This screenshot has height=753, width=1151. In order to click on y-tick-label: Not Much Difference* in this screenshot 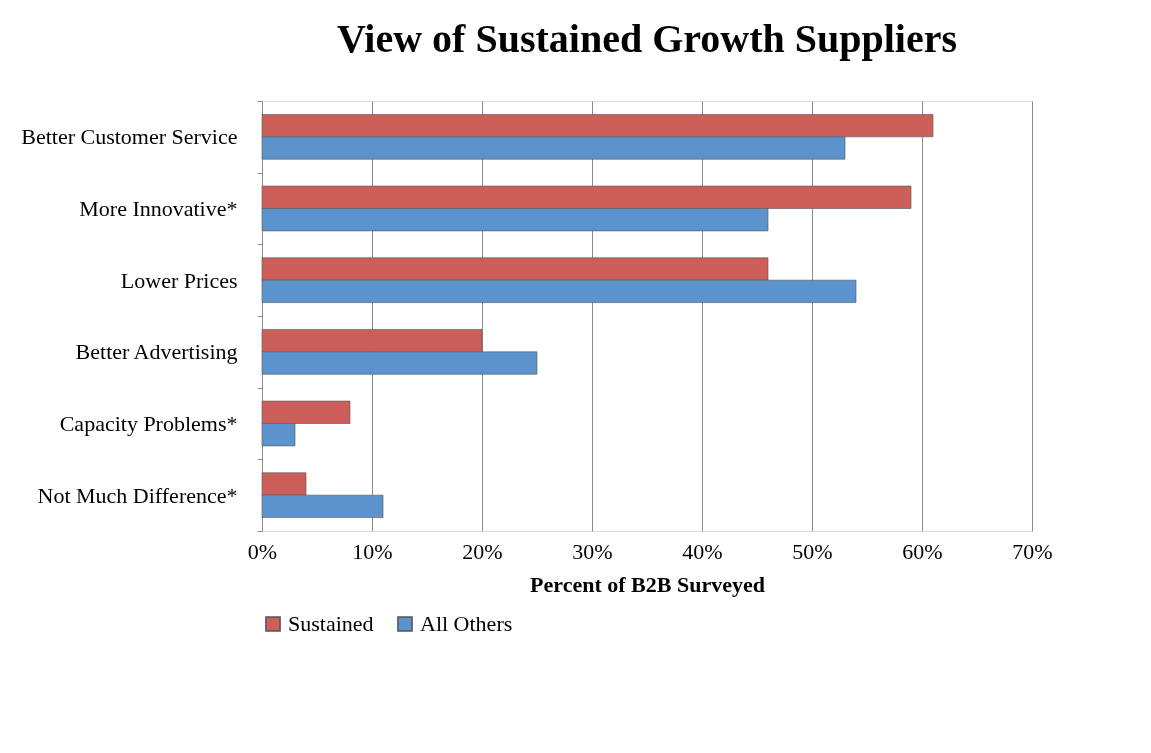, I will do `click(137, 495)`.